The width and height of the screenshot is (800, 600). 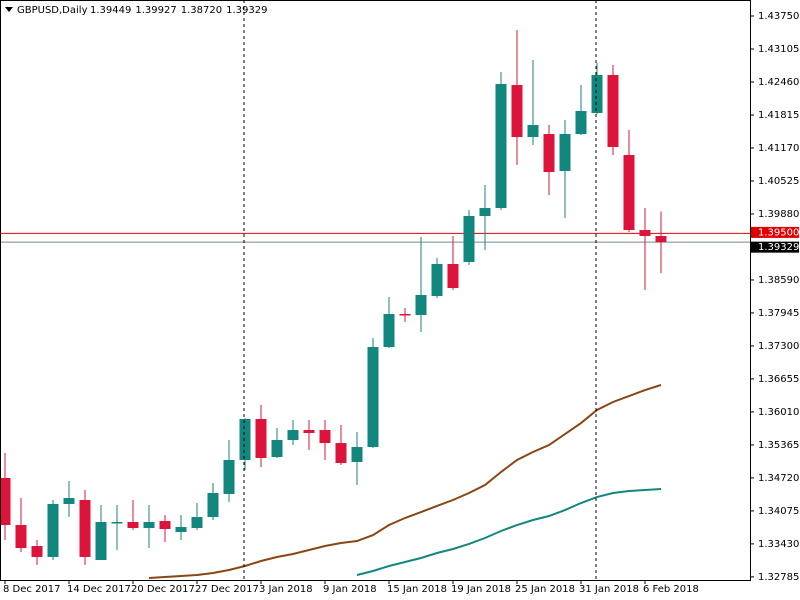 I want to click on y-tick-label: 1.43105, so click(x=778, y=49).